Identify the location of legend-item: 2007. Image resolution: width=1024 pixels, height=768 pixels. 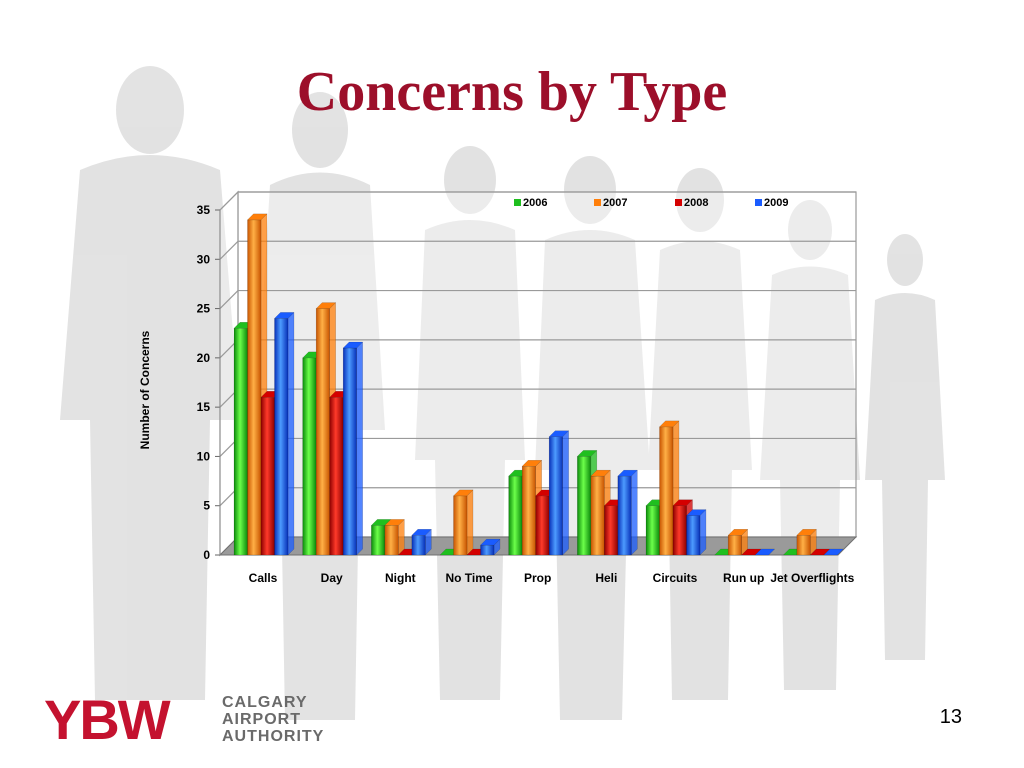
(610, 203).